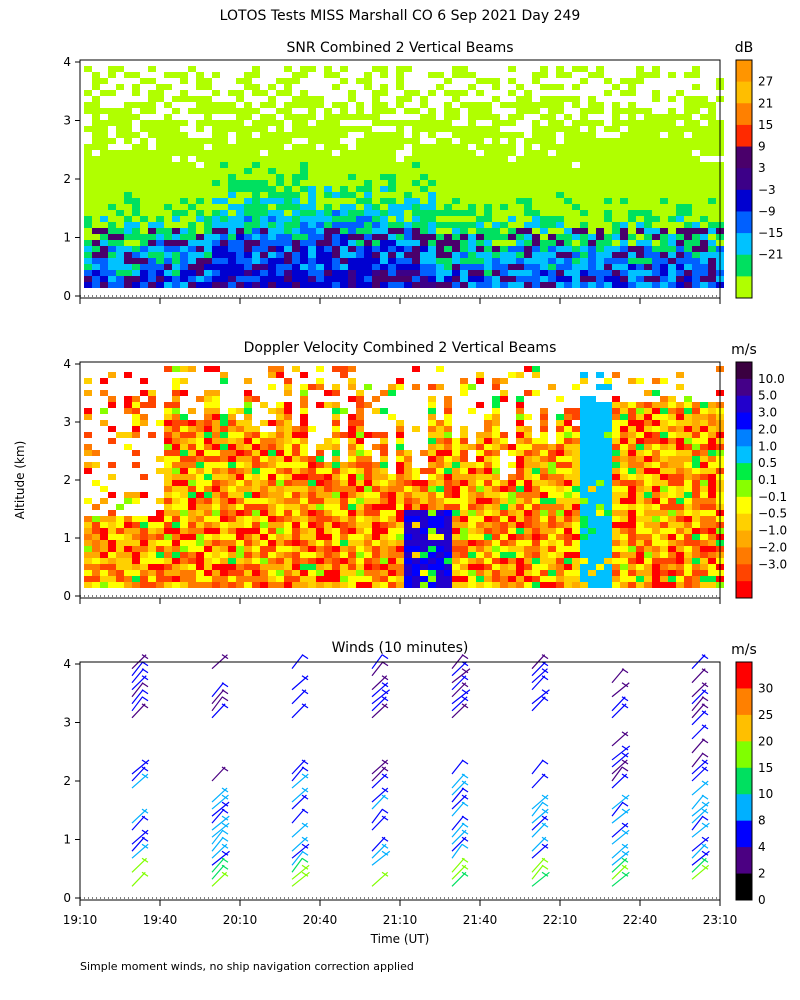 The image size is (800, 1000). Describe the element at coordinates (400, 648) in the screenshot. I see `panel-title: Winds (10 minutes)` at that location.